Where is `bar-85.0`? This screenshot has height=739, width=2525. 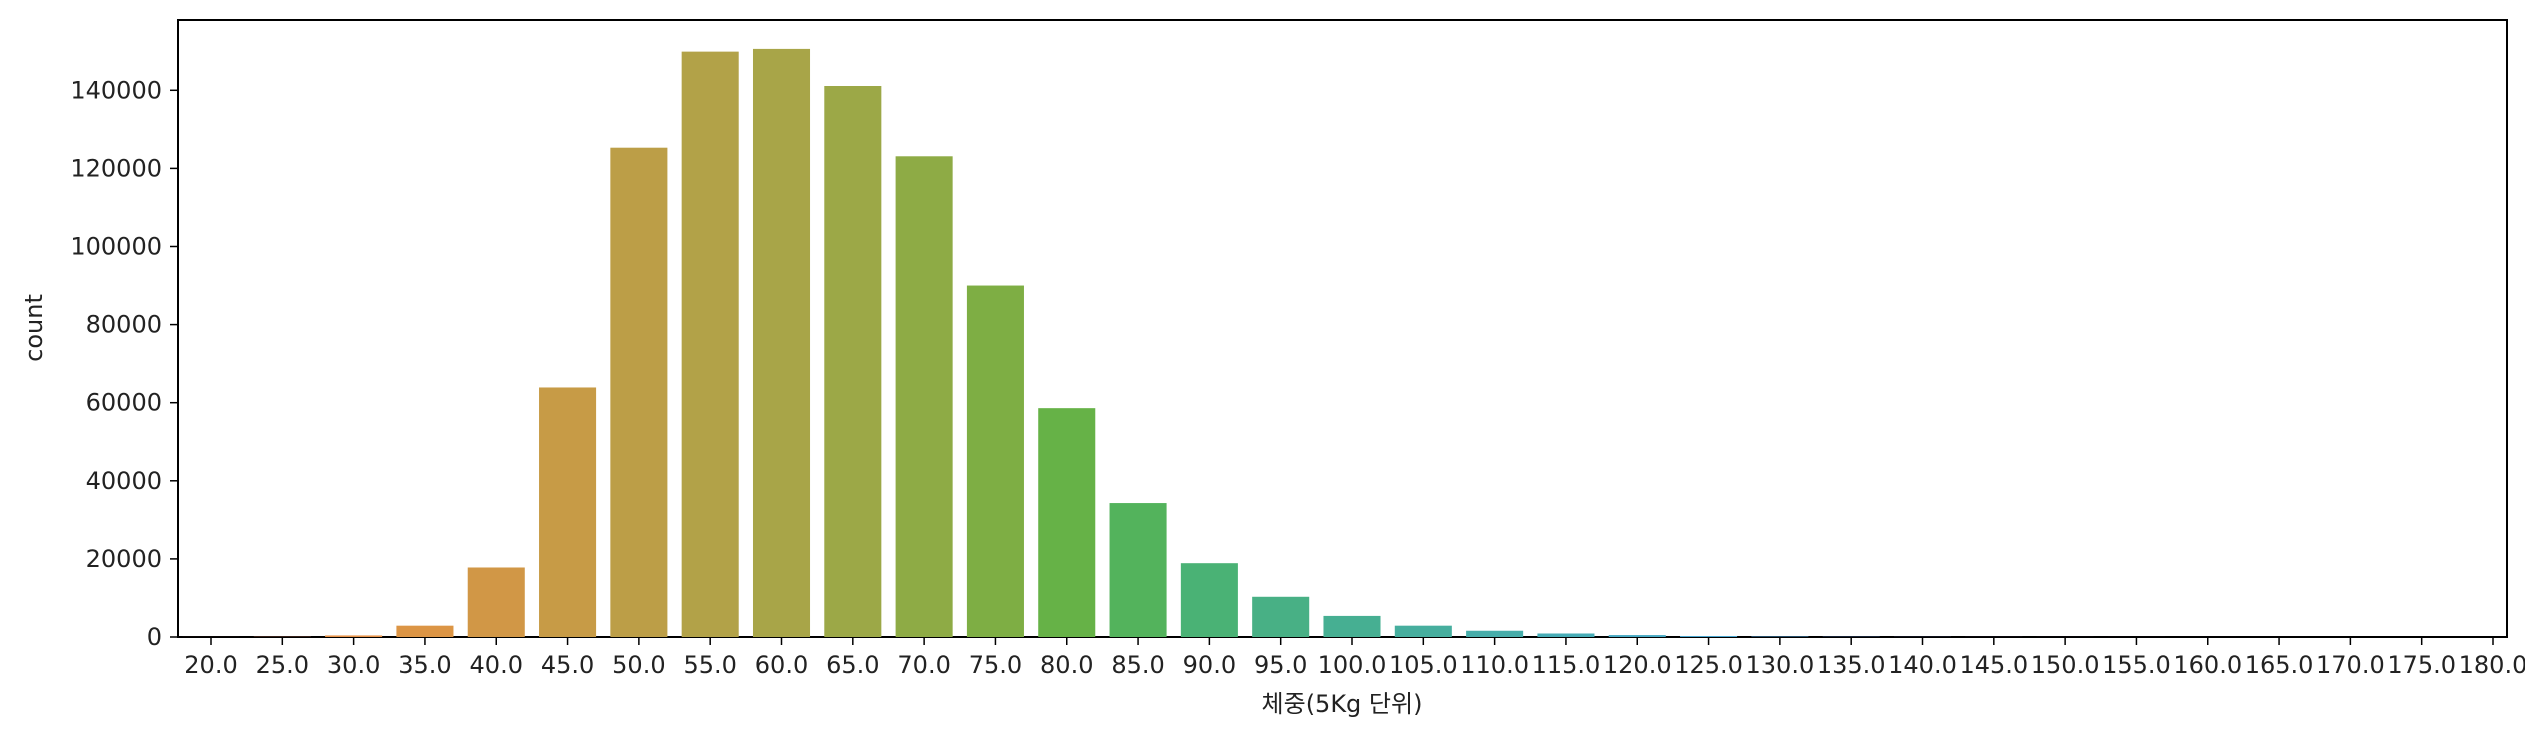 bar-85.0 is located at coordinates (1138, 570).